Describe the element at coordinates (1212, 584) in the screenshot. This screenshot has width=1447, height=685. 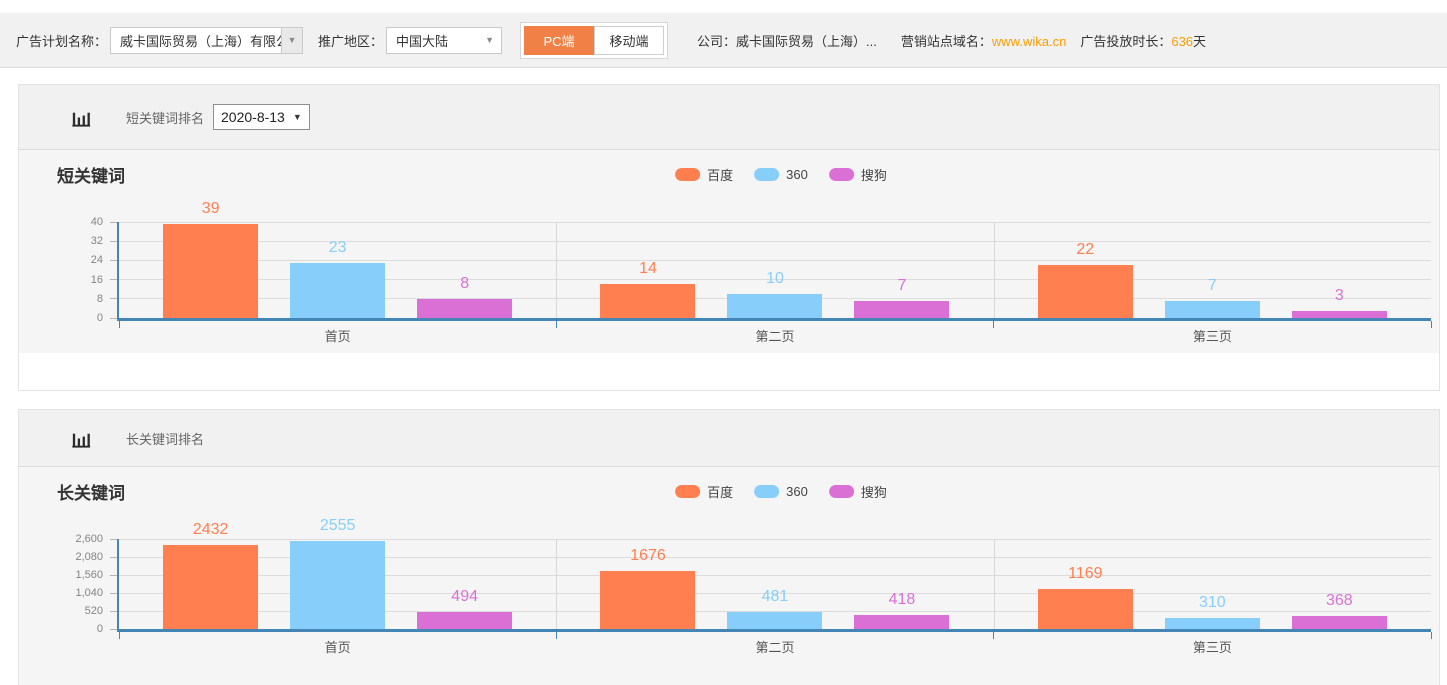
I see `bar-group: 1169 310 368` at that location.